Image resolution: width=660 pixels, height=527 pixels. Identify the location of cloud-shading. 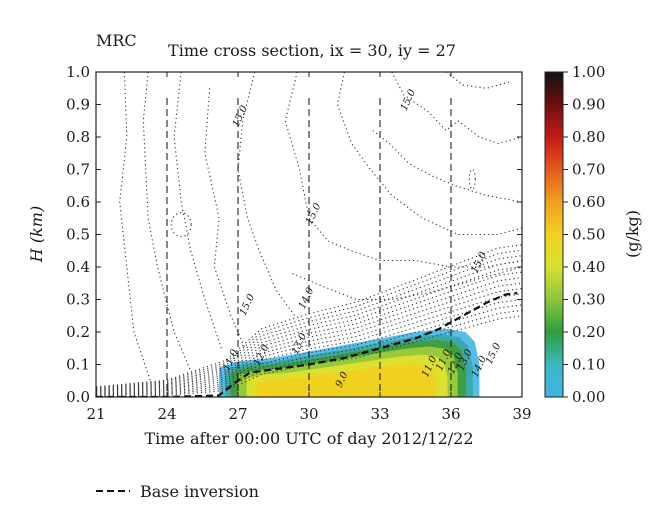
(349, 362).